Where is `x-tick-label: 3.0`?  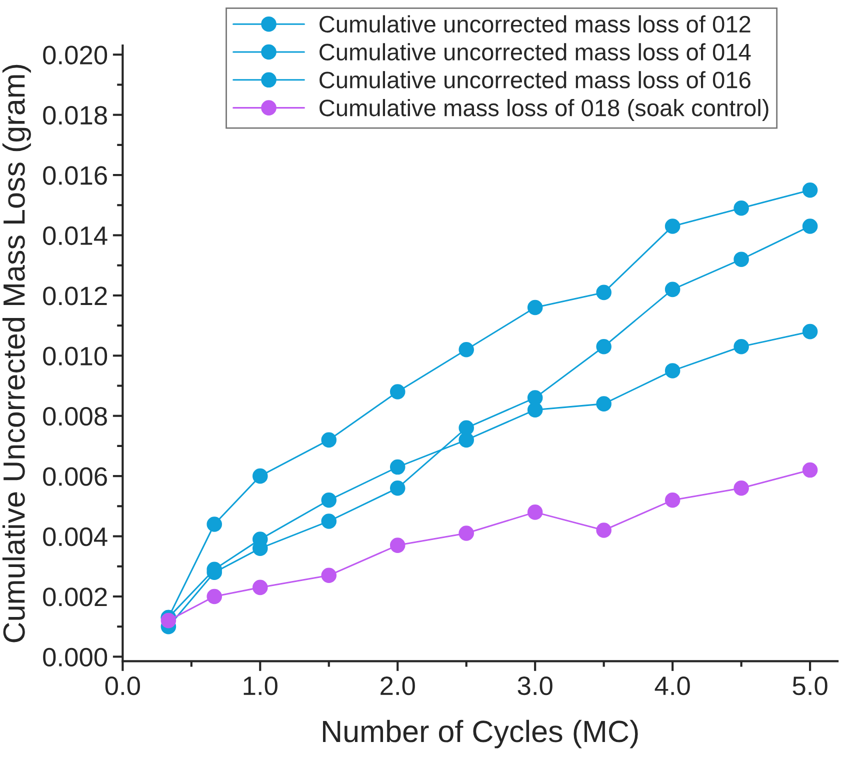 x-tick-label: 3.0 is located at coordinates (535, 686).